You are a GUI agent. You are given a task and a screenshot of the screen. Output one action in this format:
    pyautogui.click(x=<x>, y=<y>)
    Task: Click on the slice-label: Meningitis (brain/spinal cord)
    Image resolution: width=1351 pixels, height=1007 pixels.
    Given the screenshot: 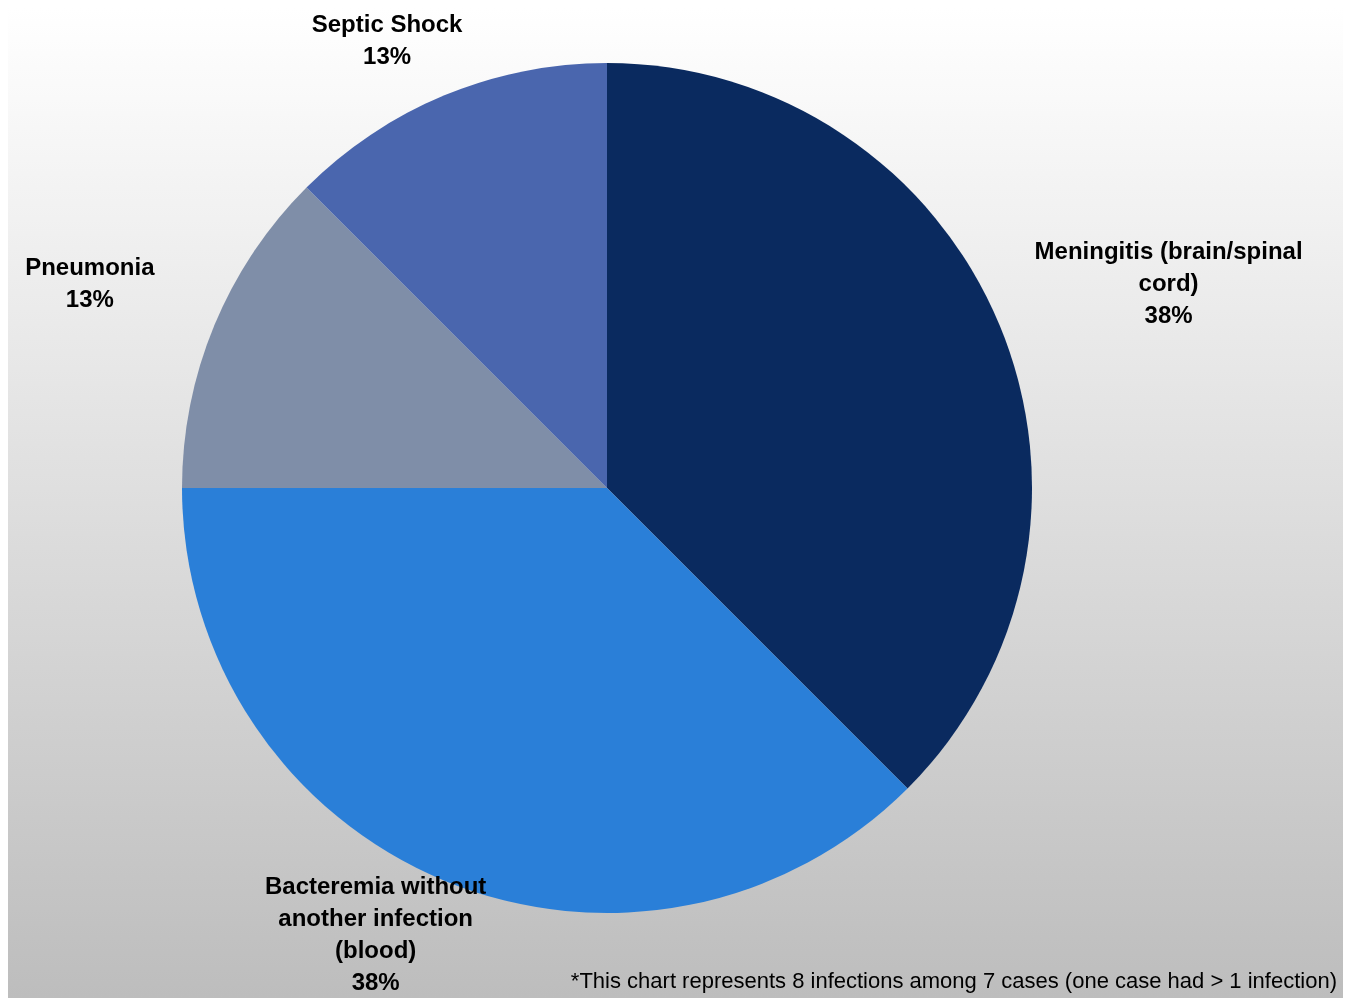 What is the action you would take?
    pyautogui.click(x=1168, y=266)
    